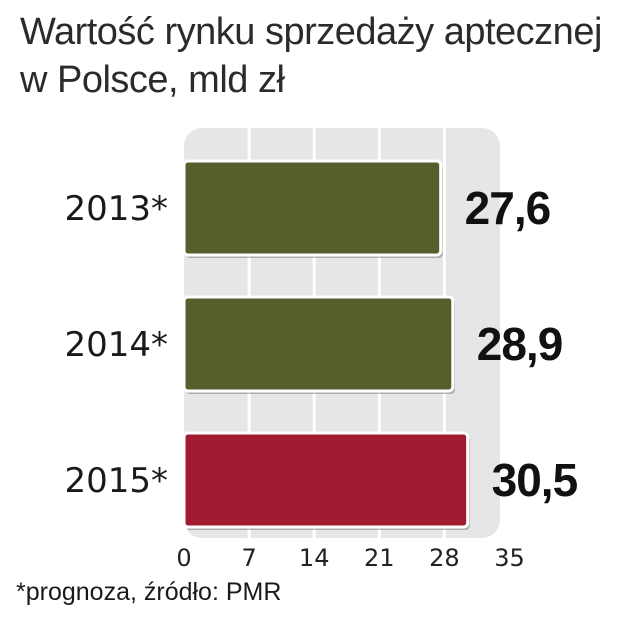 The height and width of the screenshot is (633, 617). I want to click on x-tick-label: 7, so click(248, 558).